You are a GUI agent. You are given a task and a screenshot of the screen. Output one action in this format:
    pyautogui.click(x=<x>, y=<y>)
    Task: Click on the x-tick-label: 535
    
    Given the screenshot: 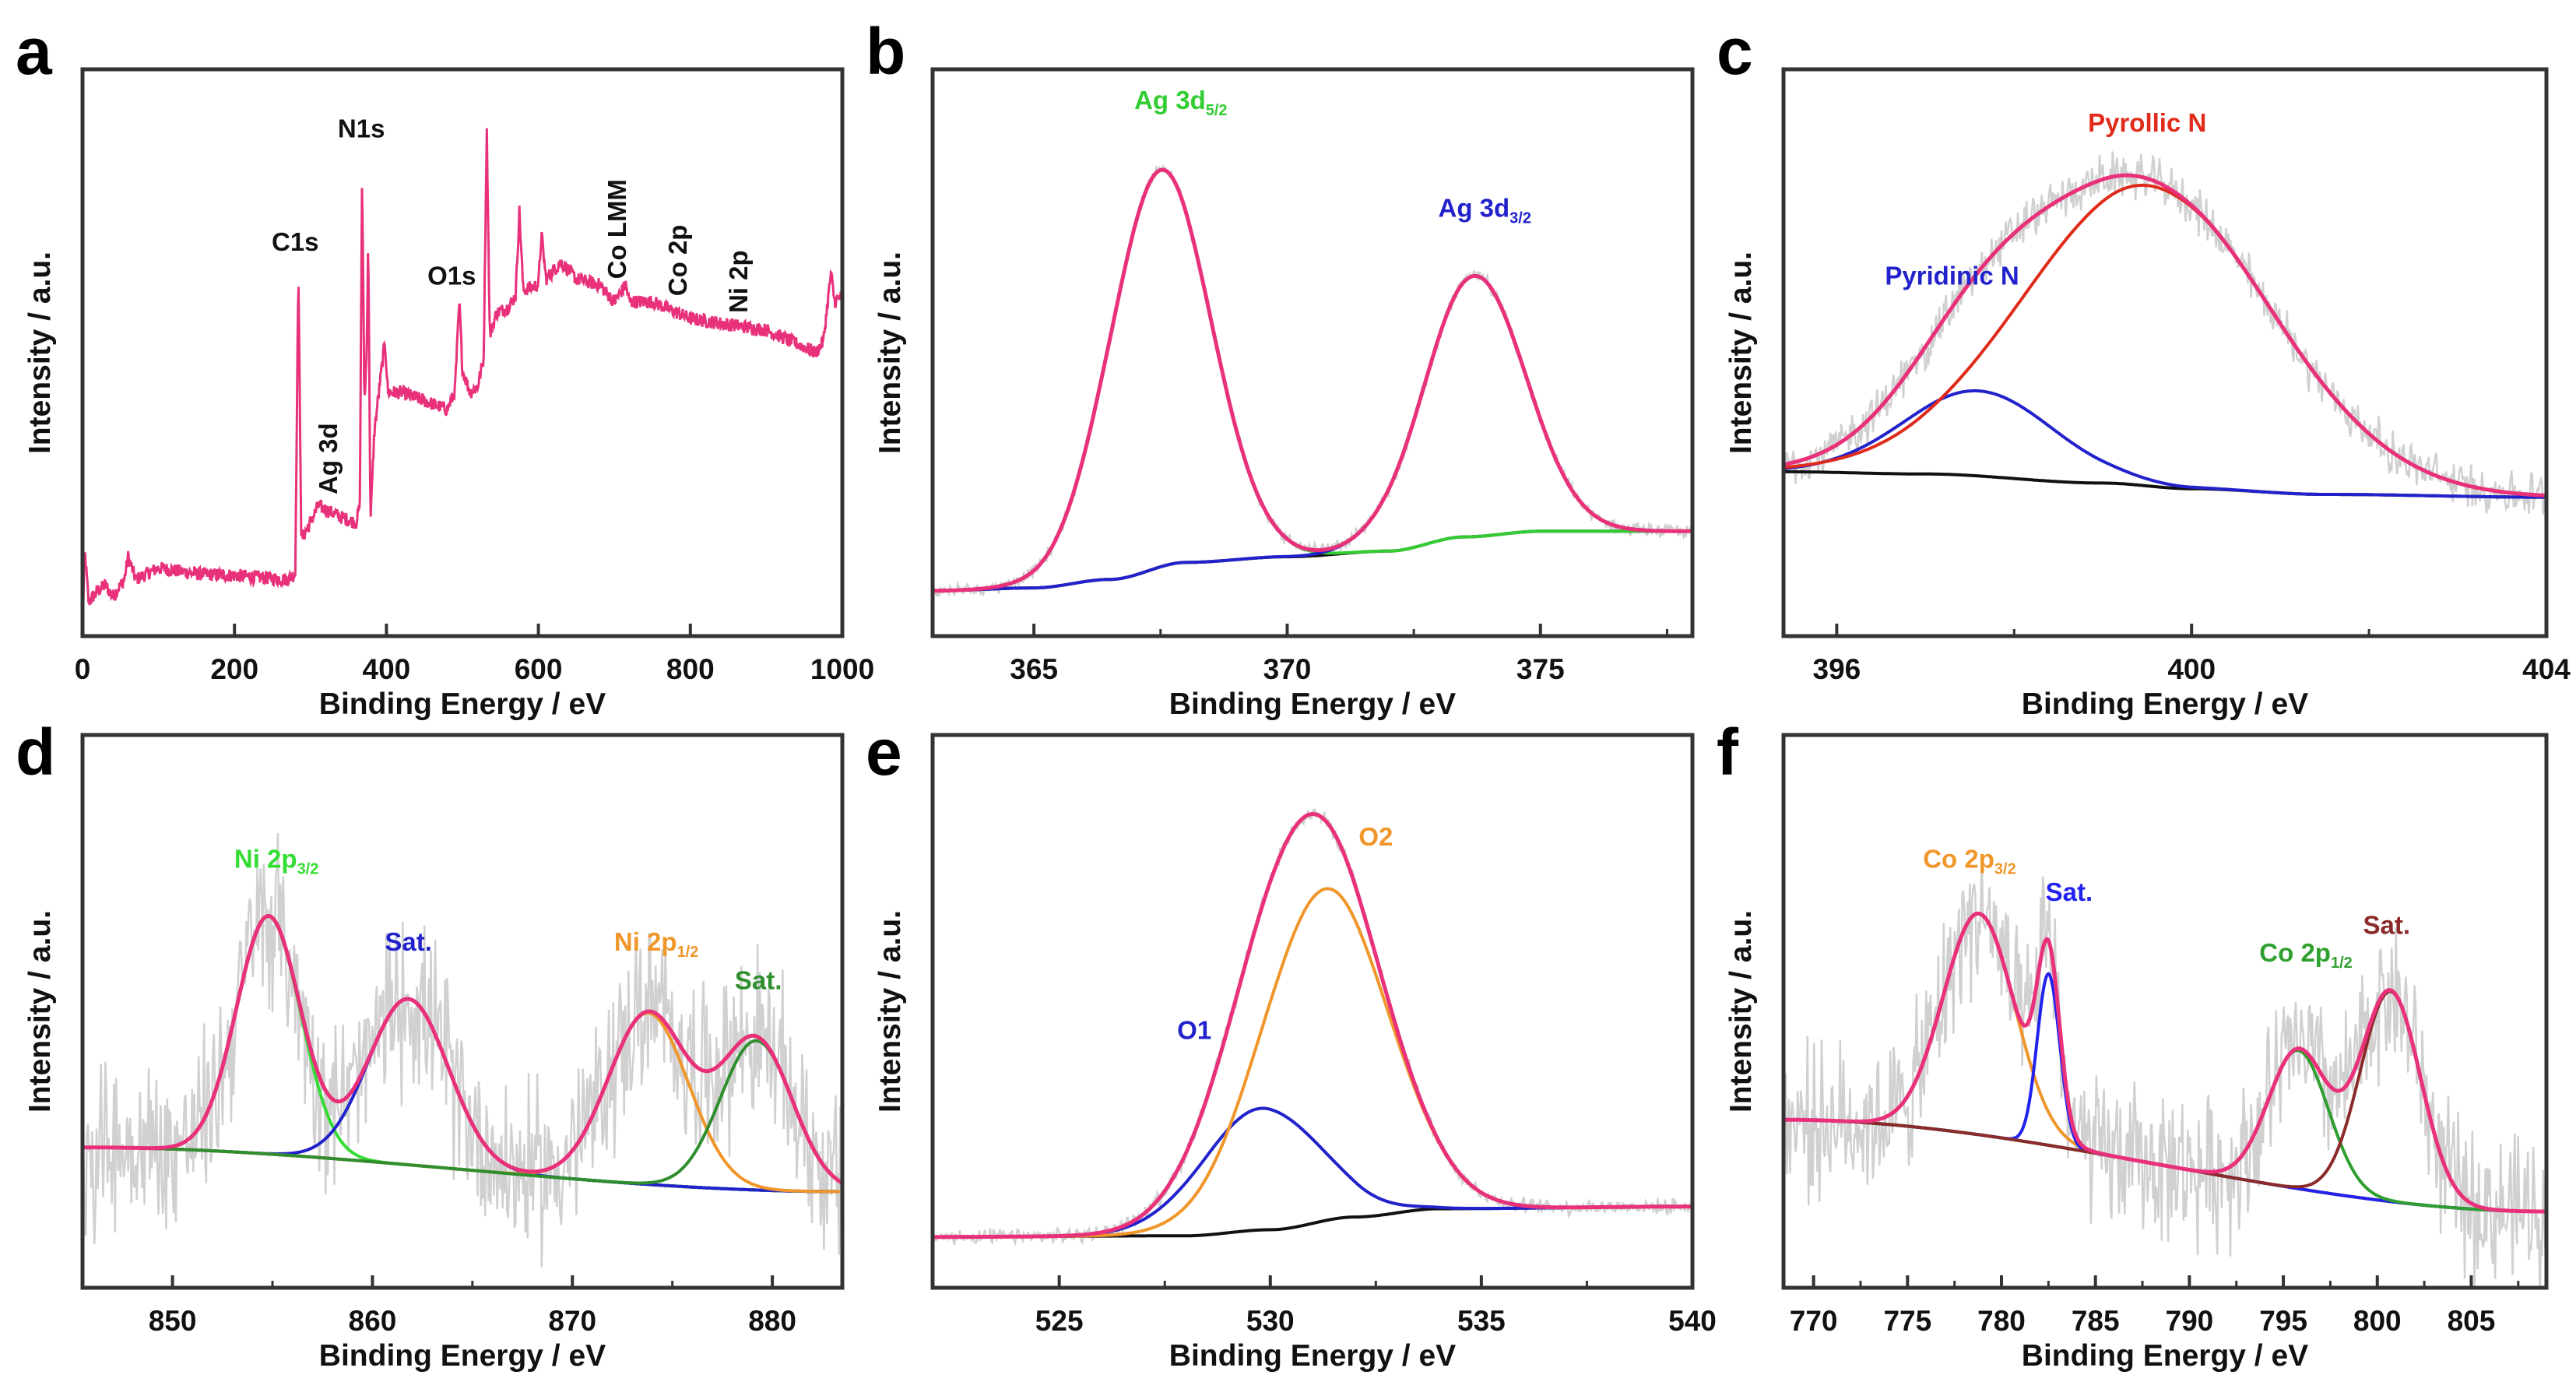 What is the action you would take?
    pyautogui.click(x=1482, y=1321)
    